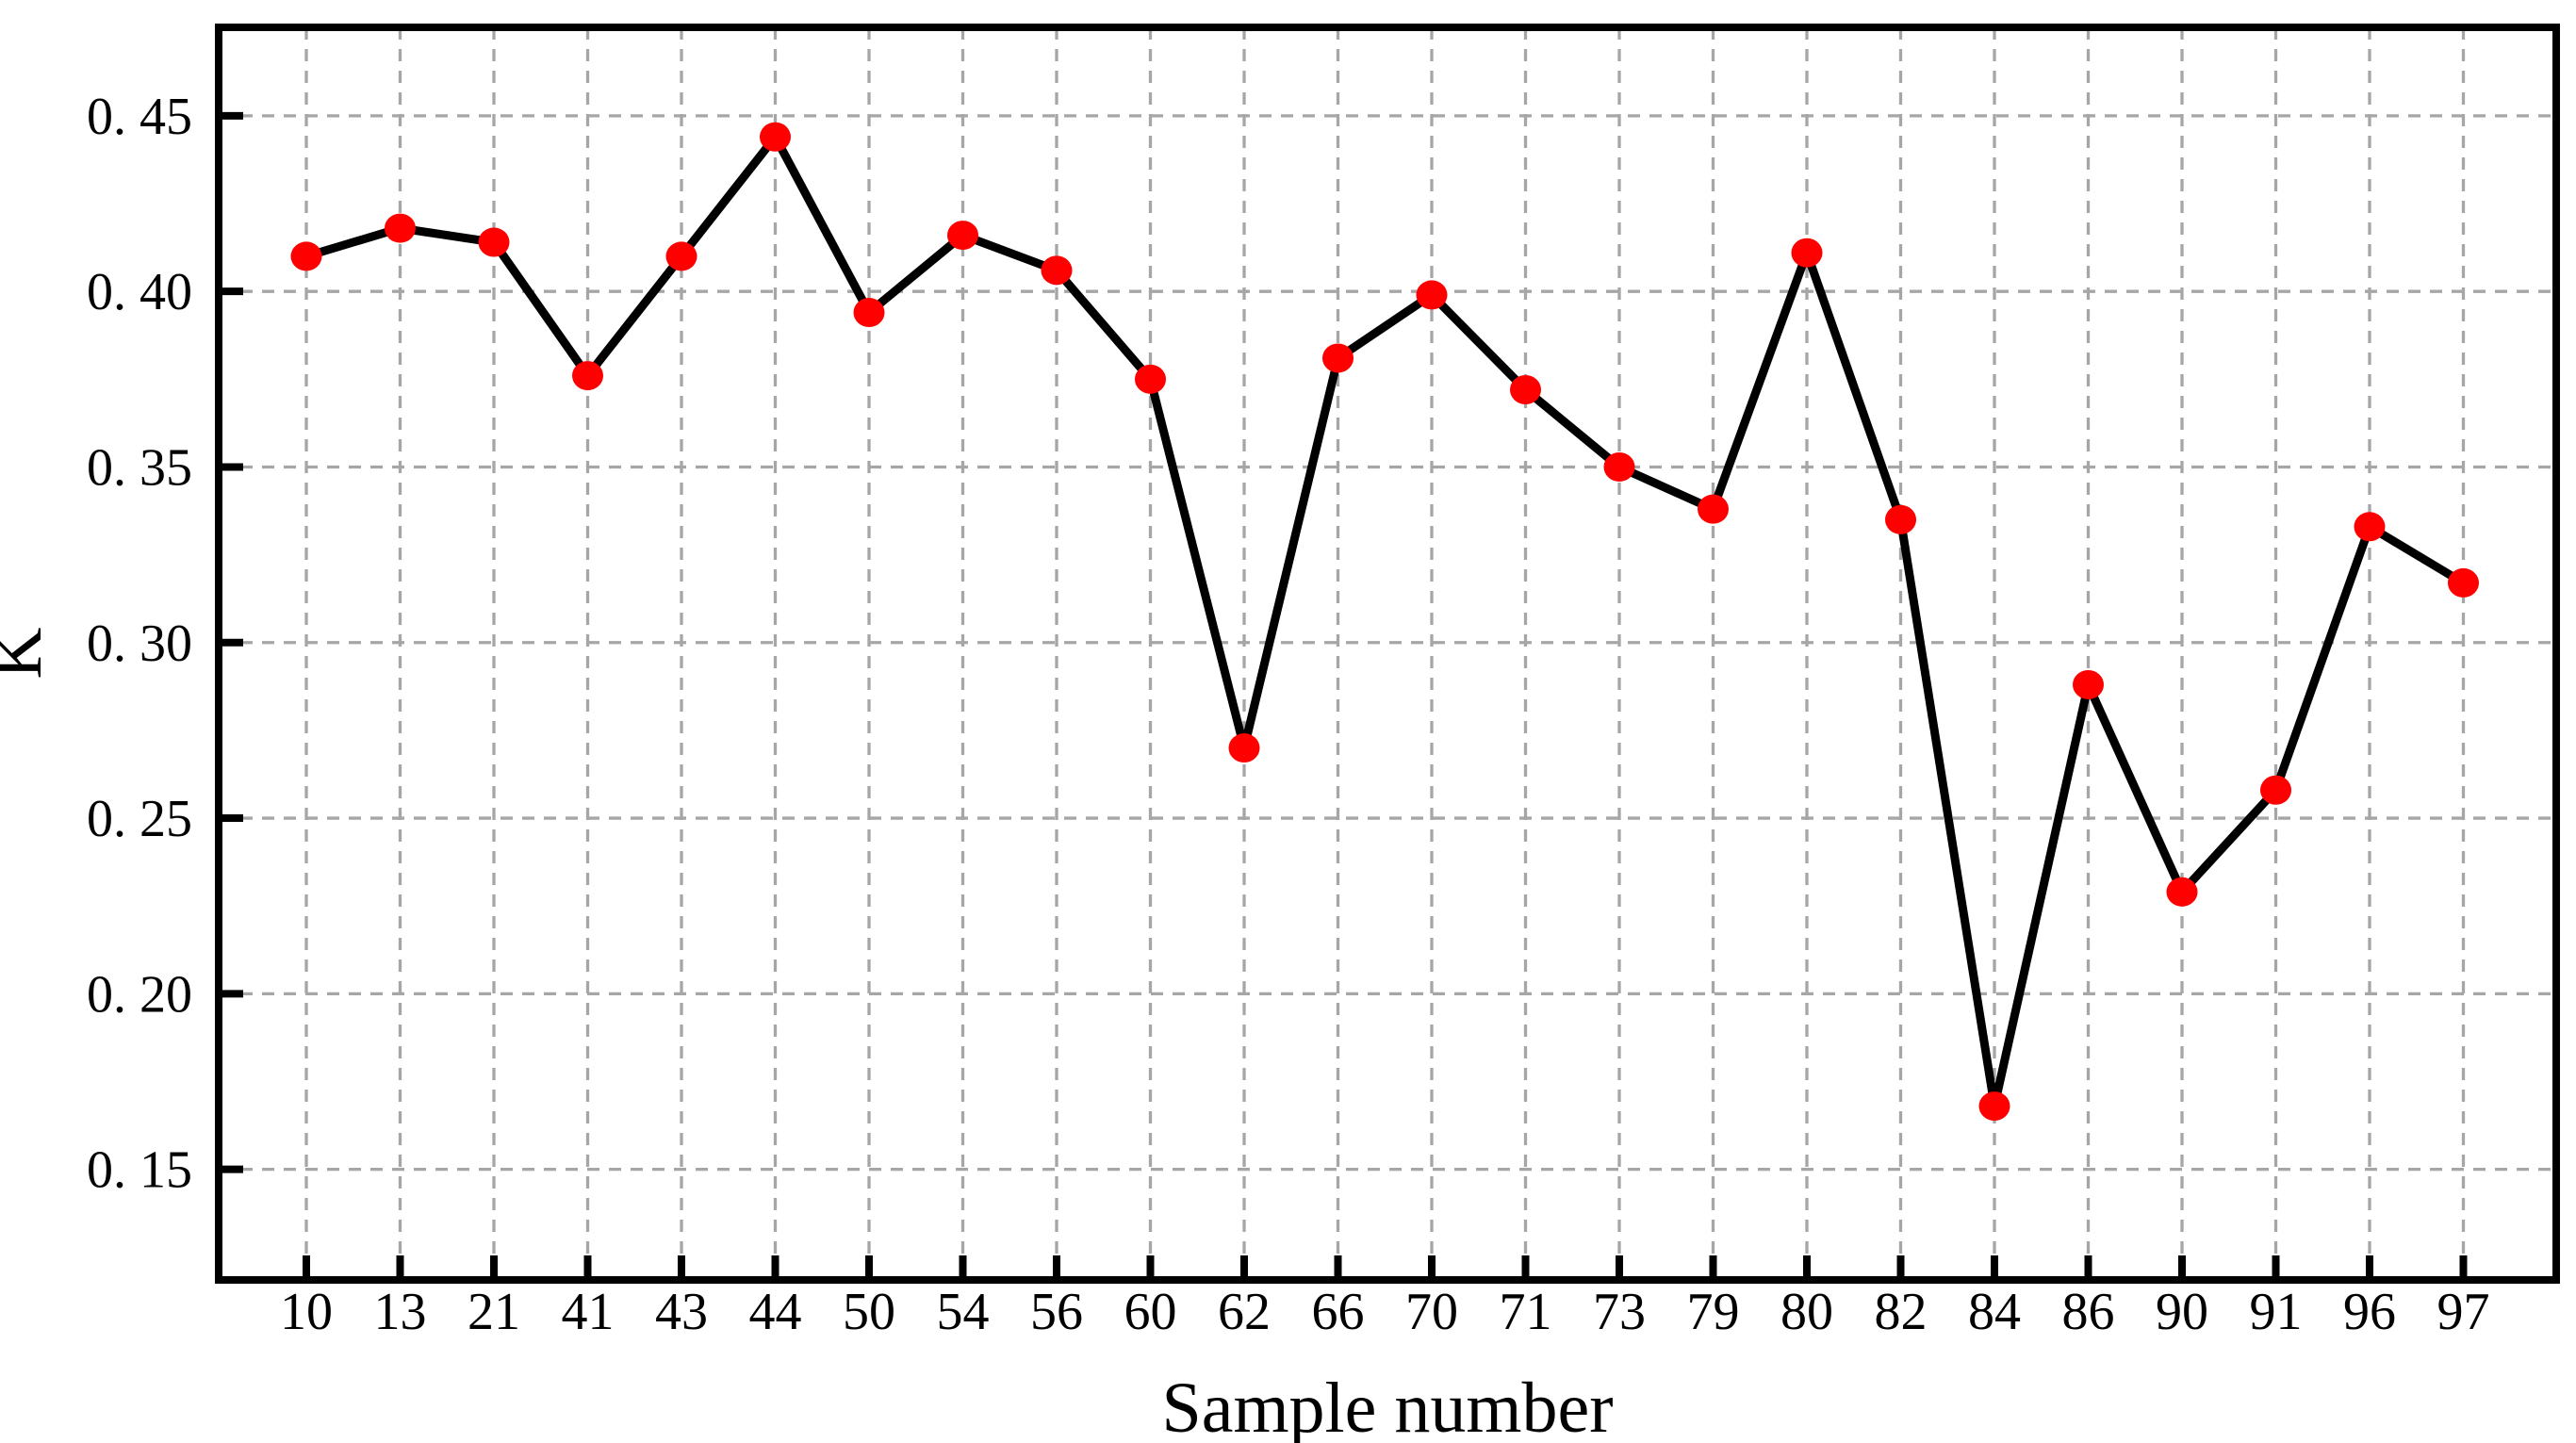  What do you see at coordinates (400, 1312) in the screenshot?
I see `x-tick-label: 13` at bounding box center [400, 1312].